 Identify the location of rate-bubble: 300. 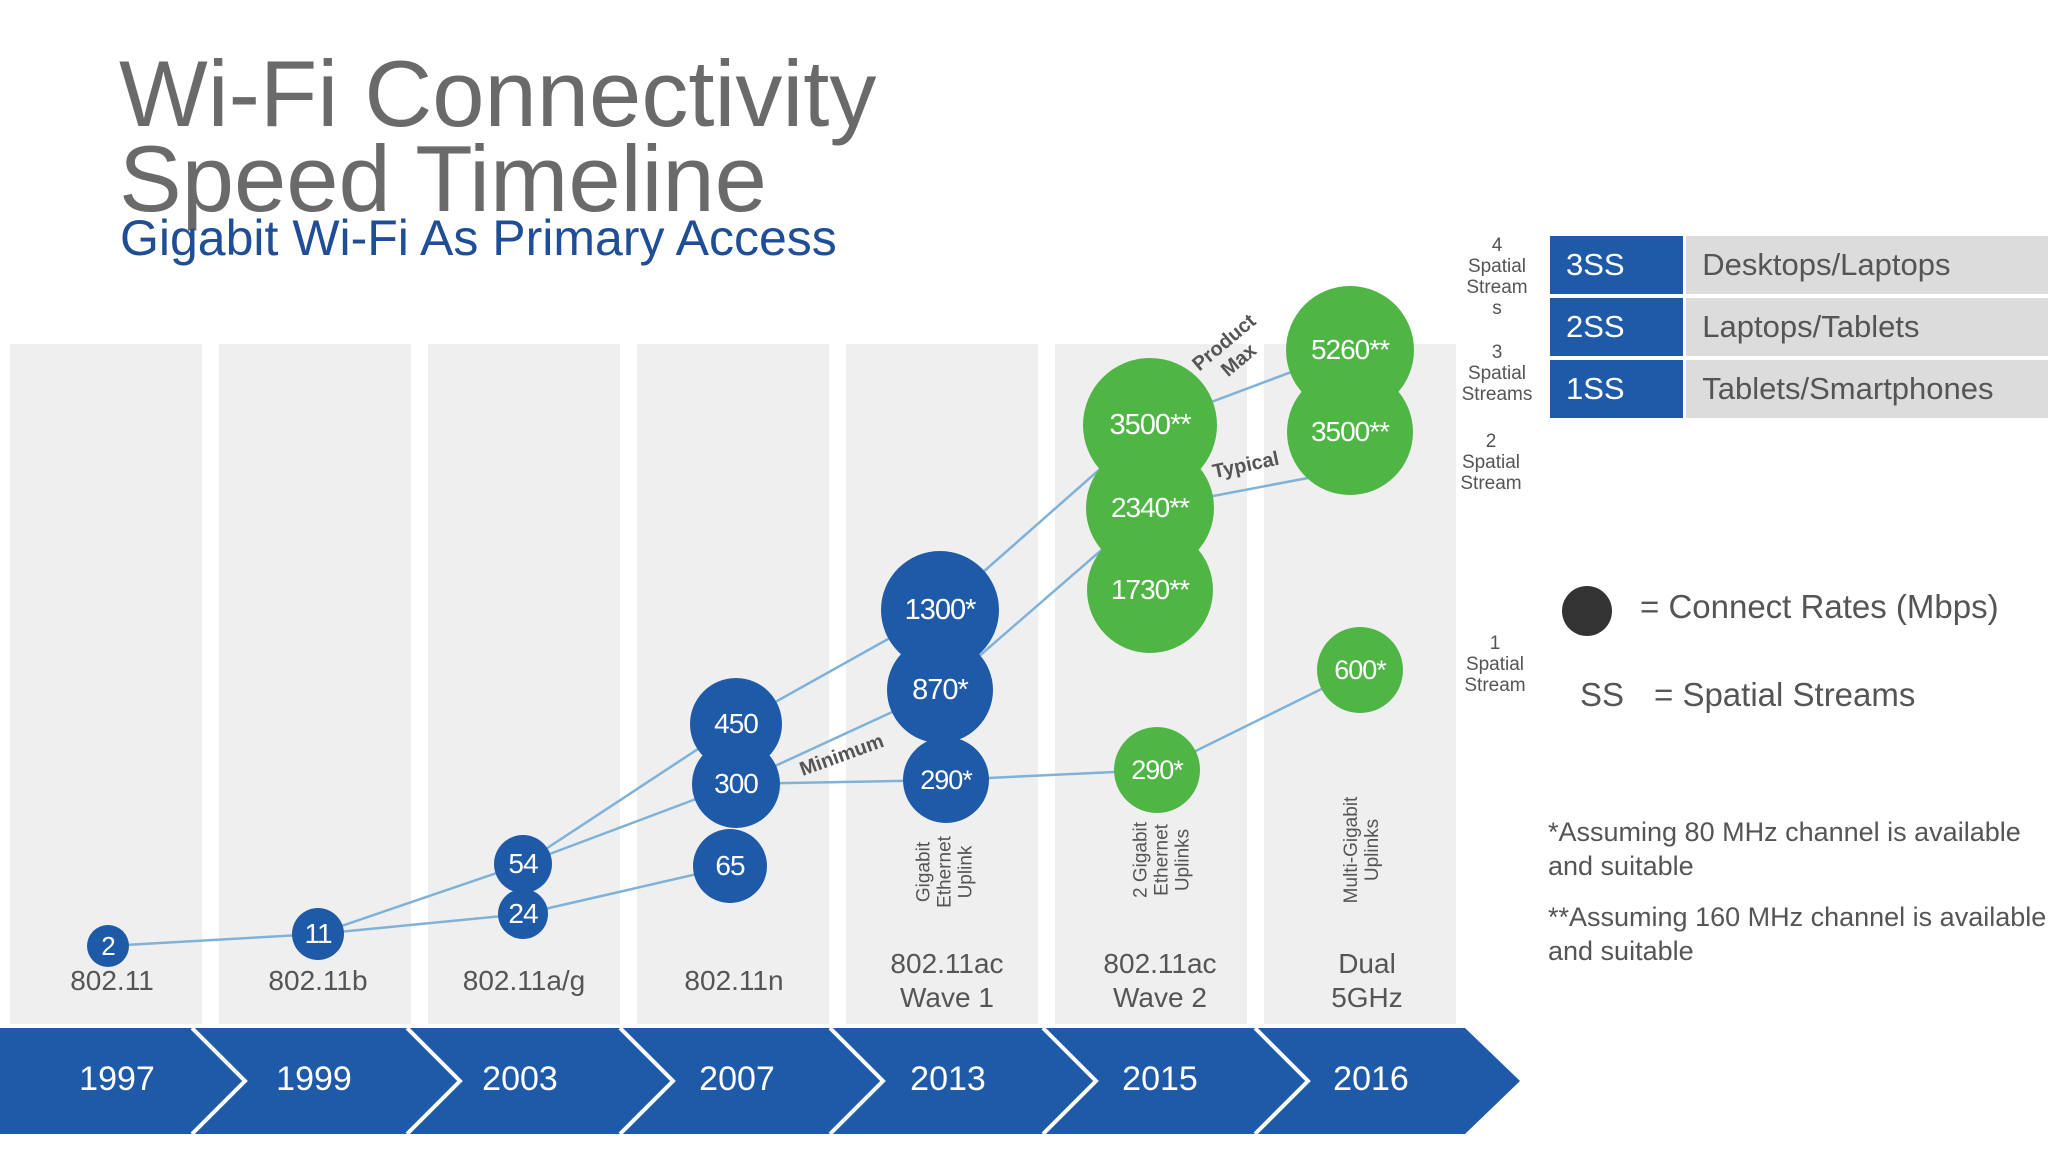
(736, 784).